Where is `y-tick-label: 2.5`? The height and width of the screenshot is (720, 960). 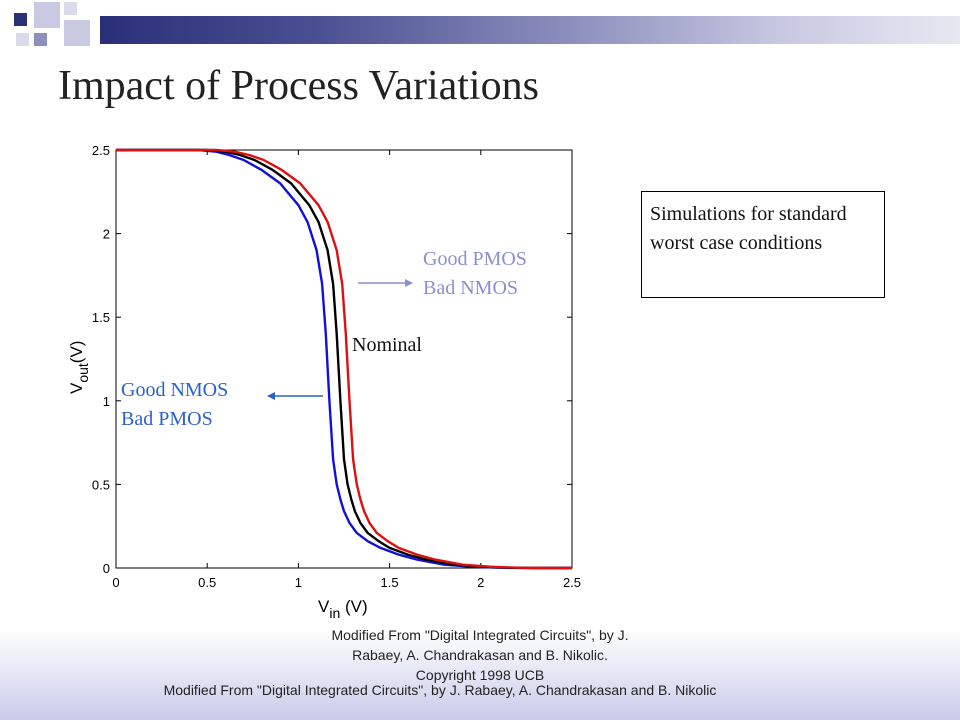 y-tick-label: 2.5 is located at coordinates (101, 150).